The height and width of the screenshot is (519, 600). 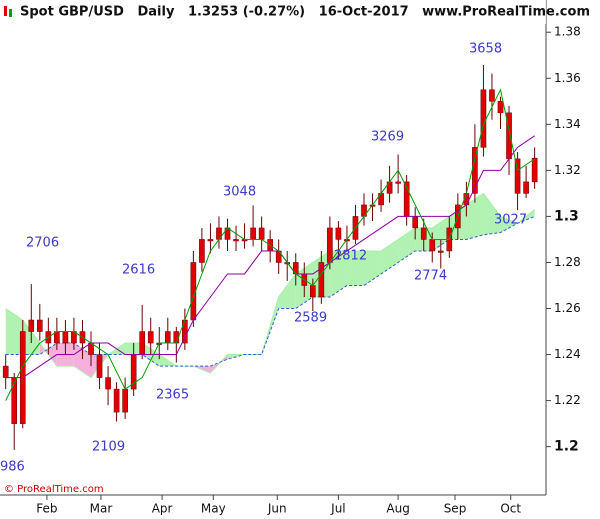 I want to click on y-tick-label: 1.32, so click(x=567, y=170).